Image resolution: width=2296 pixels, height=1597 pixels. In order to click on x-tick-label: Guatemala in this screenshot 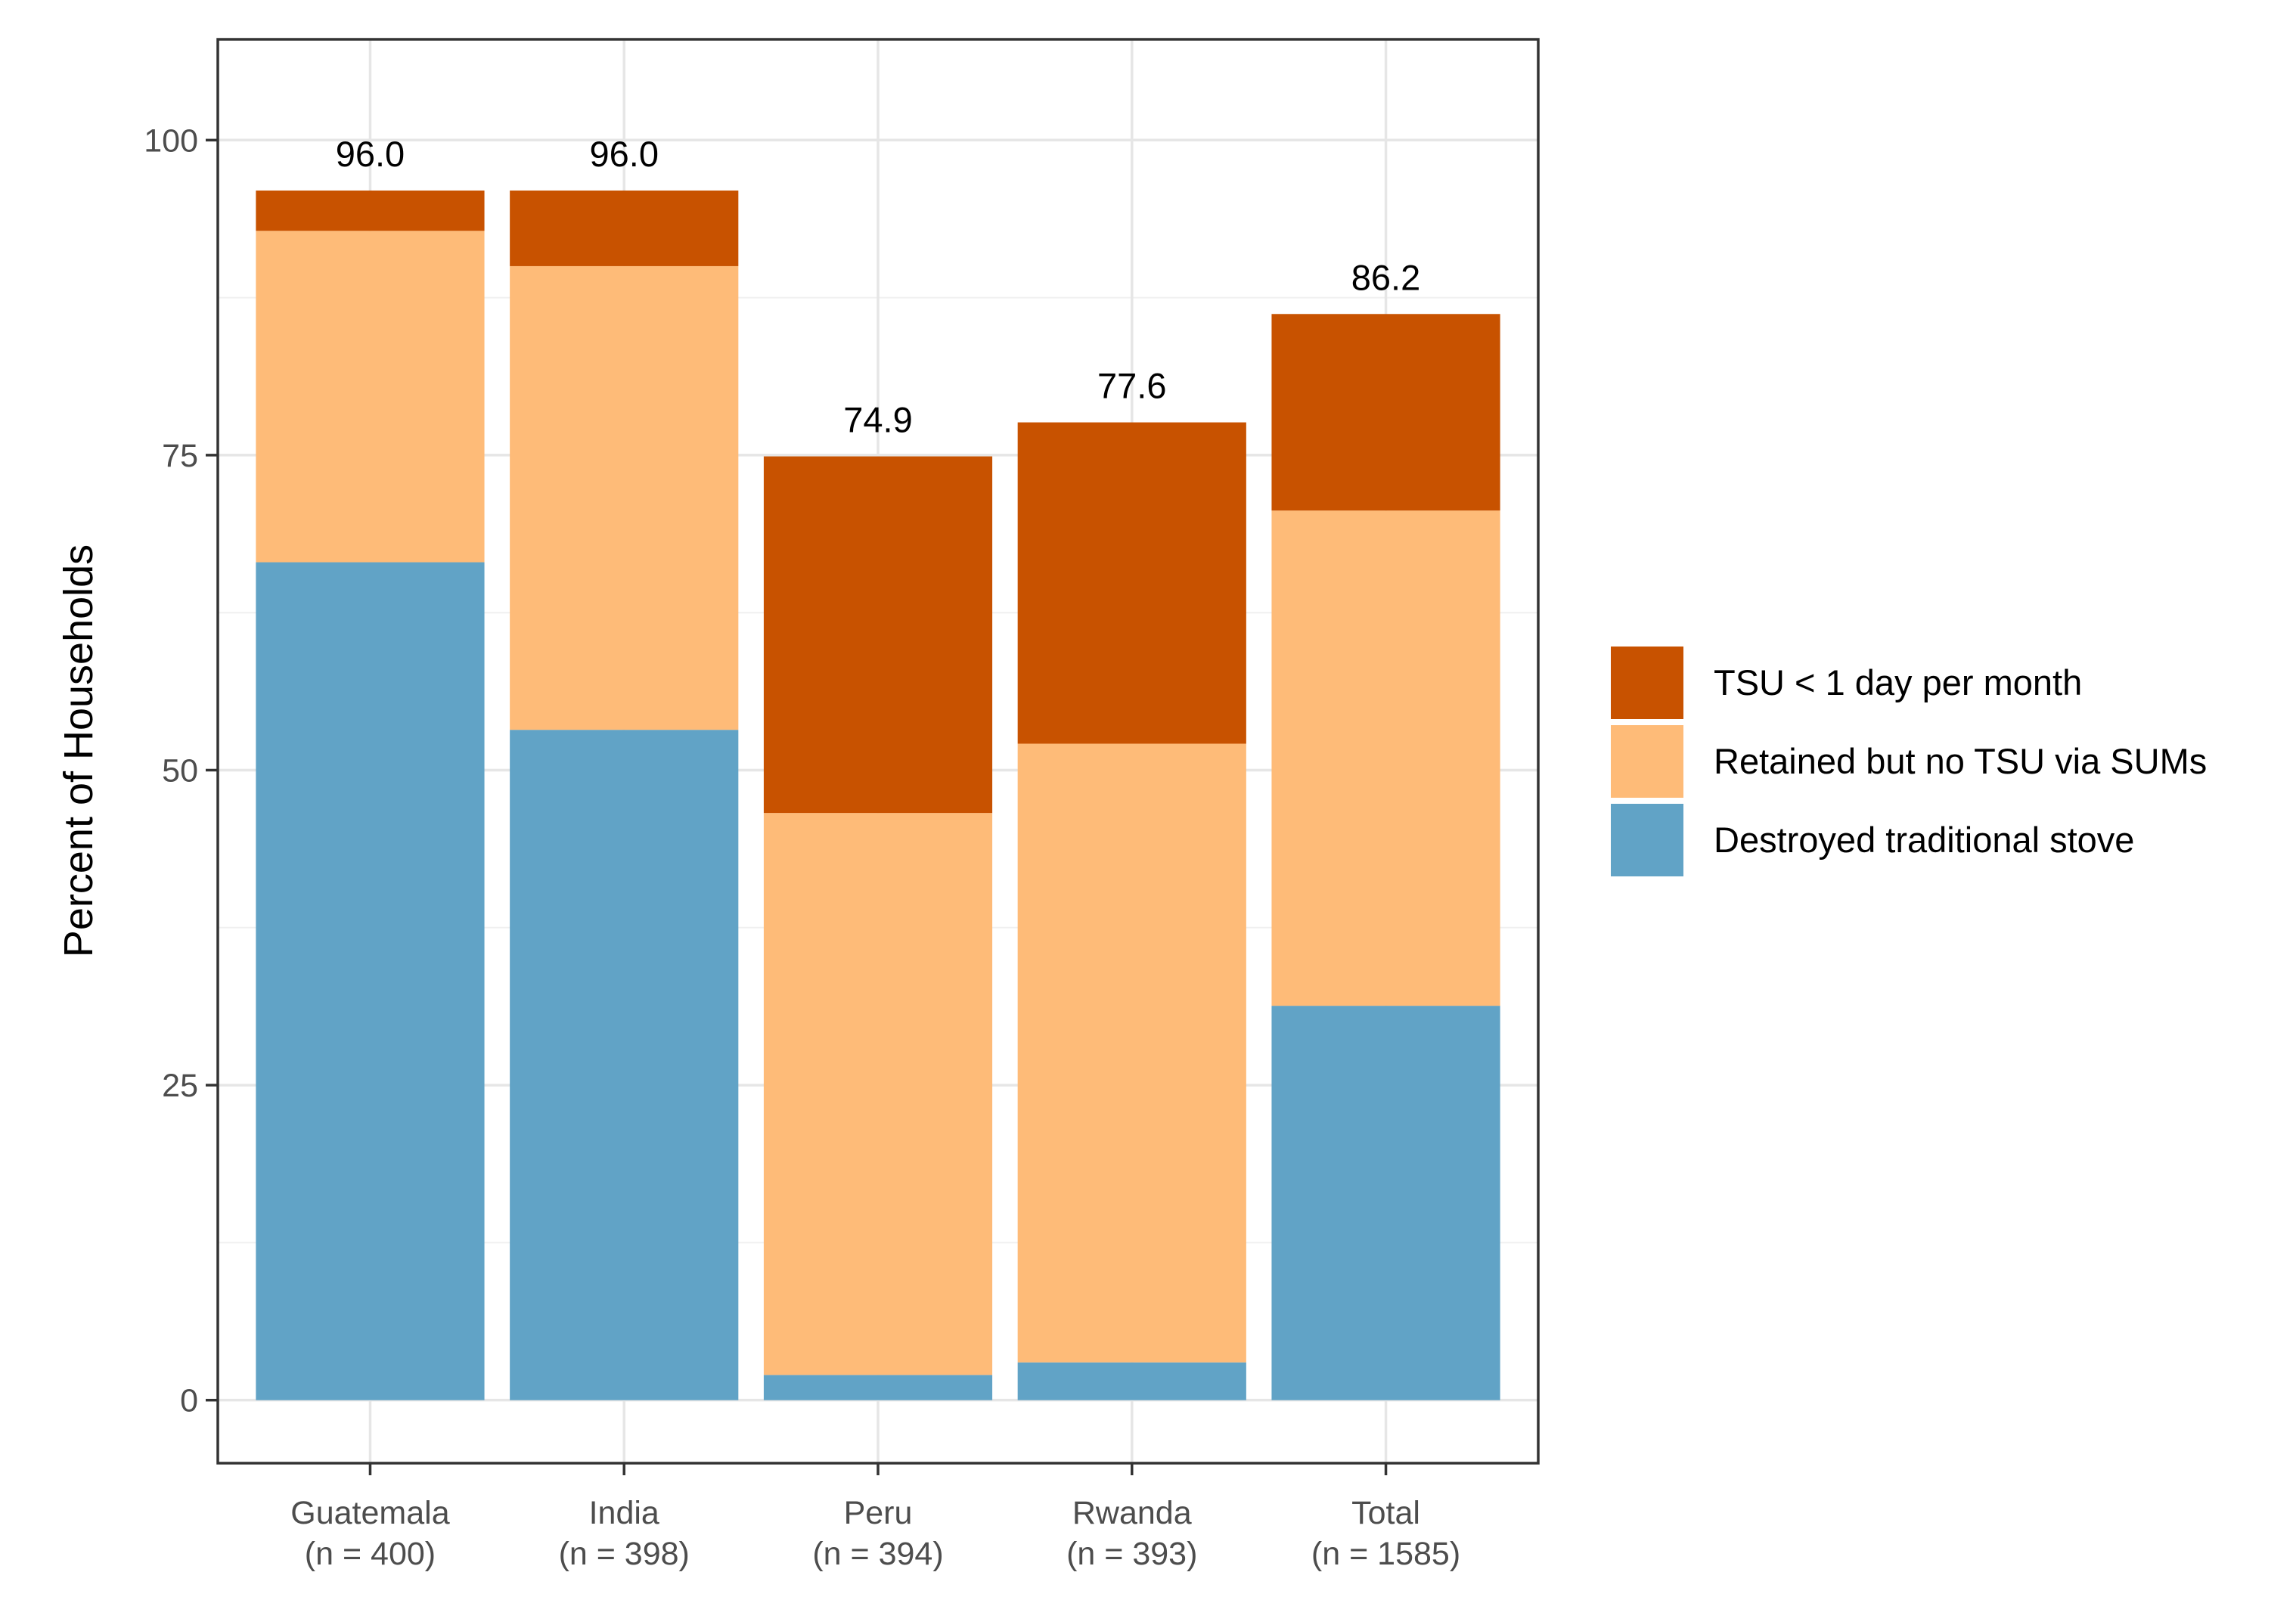, I will do `click(369, 1513)`.